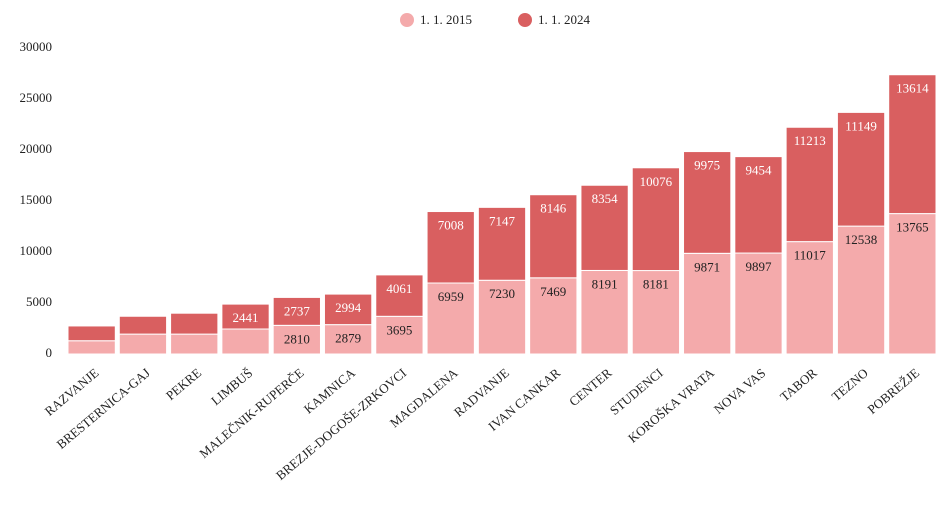 The width and height of the screenshot is (938, 531). What do you see at coordinates (451, 225) in the screenshot?
I see `data-label: 7008` at bounding box center [451, 225].